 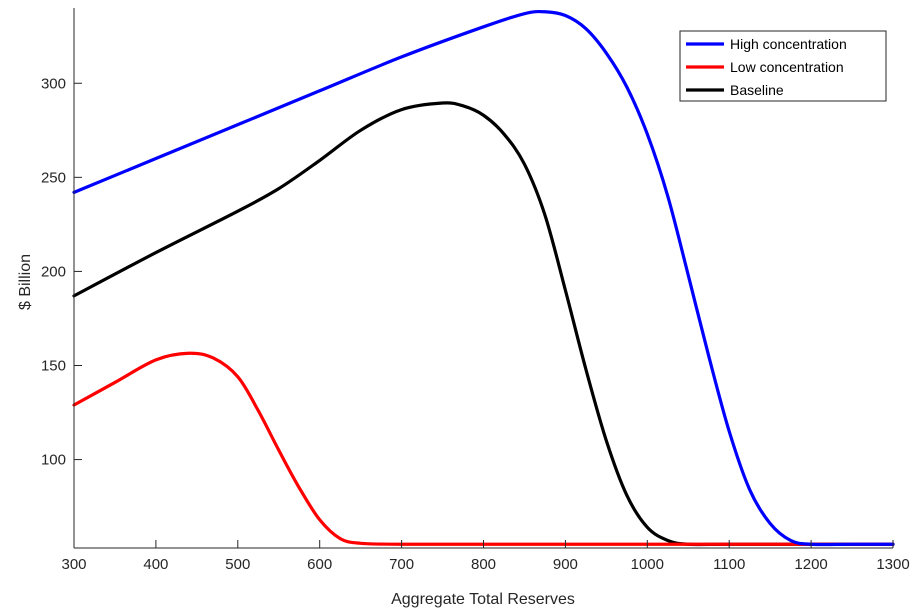 I want to click on x-axis-label: Aggregate Total Reserves, so click(x=483, y=599).